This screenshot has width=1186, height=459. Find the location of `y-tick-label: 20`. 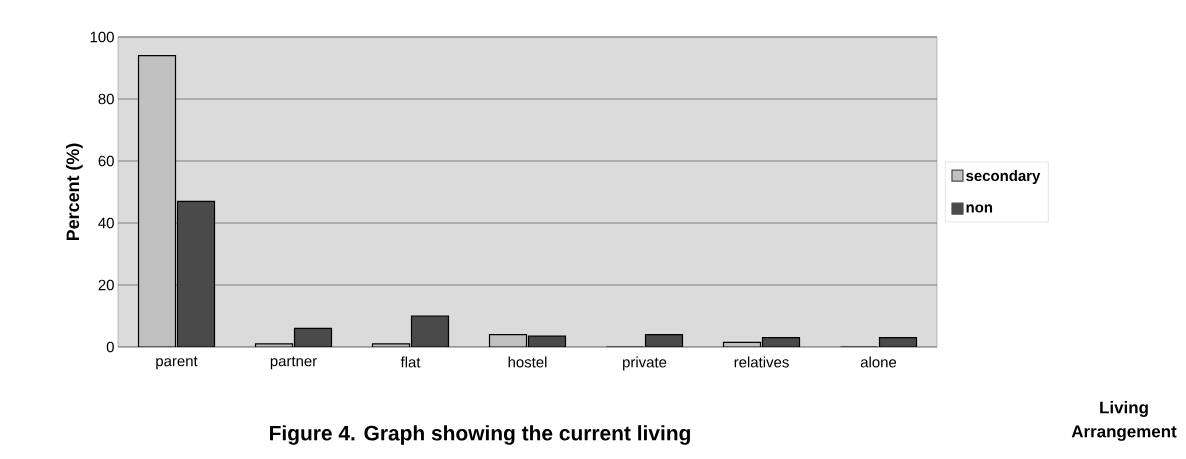

y-tick-label: 20 is located at coordinates (106, 285).